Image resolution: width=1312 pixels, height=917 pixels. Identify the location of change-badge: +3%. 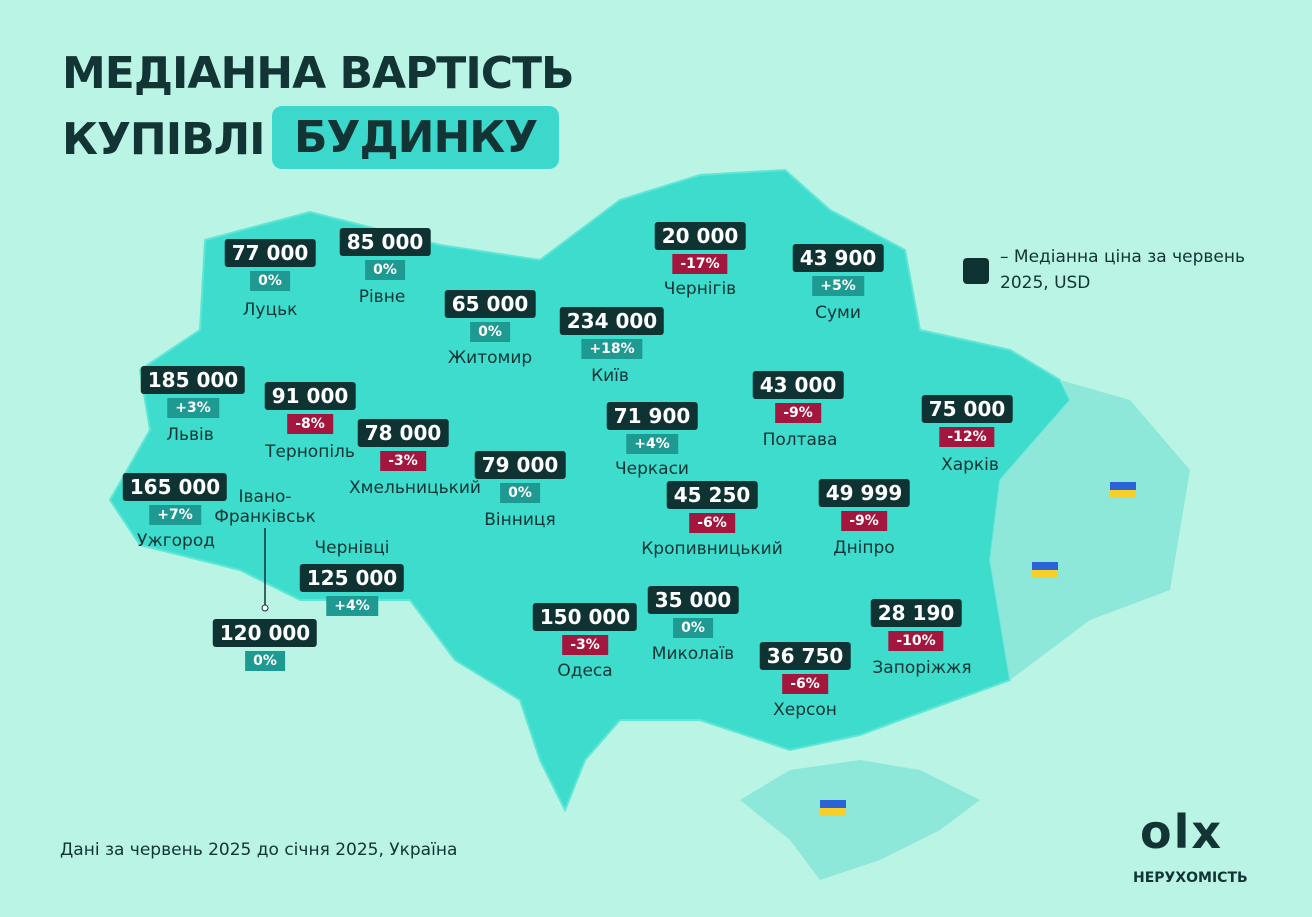
(193, 408).